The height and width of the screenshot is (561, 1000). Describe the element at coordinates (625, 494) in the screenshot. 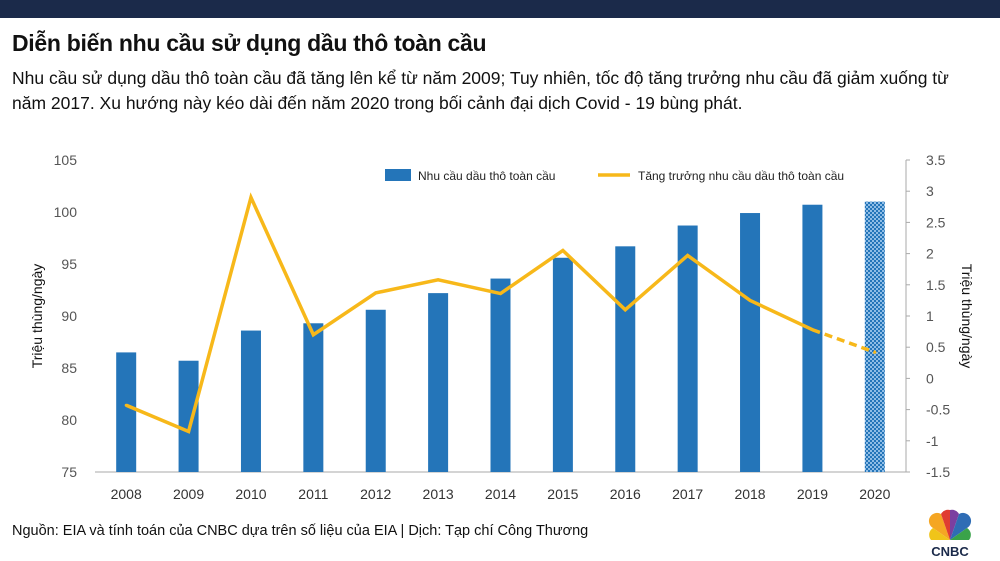

I see `x-tick-label: 2016` at that location.